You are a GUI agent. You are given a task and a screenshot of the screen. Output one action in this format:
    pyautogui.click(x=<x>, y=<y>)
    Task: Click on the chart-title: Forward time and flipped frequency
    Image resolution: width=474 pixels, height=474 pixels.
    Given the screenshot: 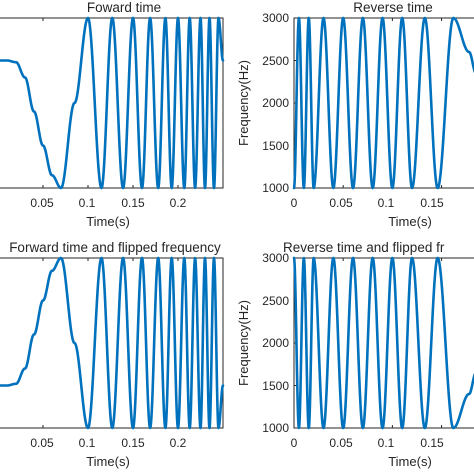 What is the action you would take?
    pyautogui.click(x=115, y=247)
    